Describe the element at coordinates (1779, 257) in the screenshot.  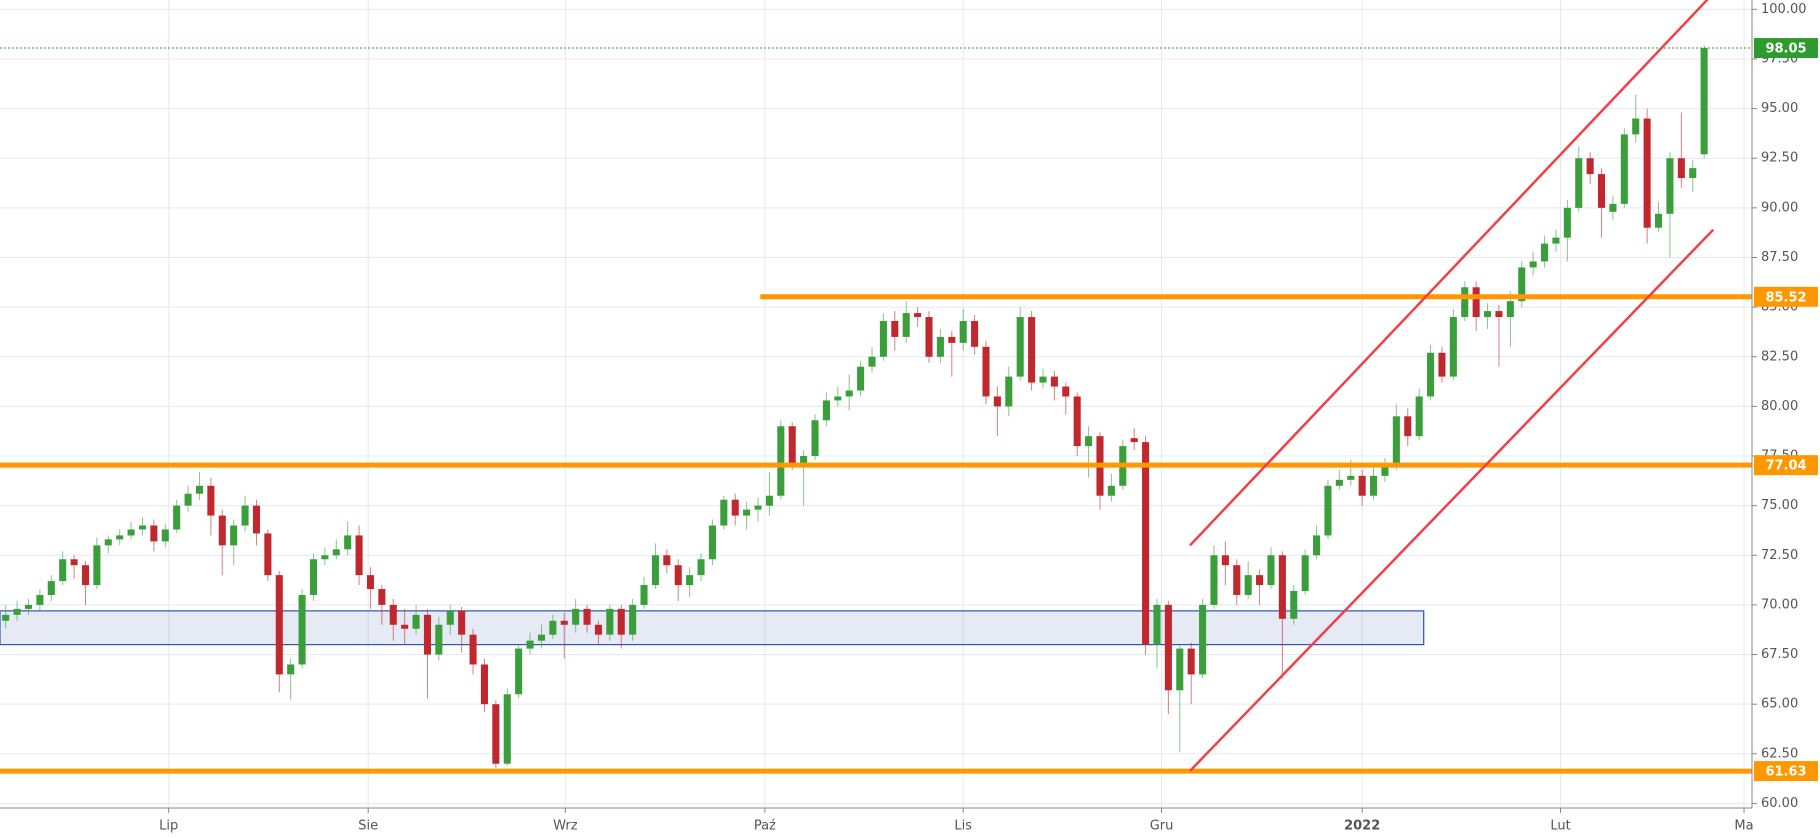
I see `y-tick-label: 87.50` at that location.